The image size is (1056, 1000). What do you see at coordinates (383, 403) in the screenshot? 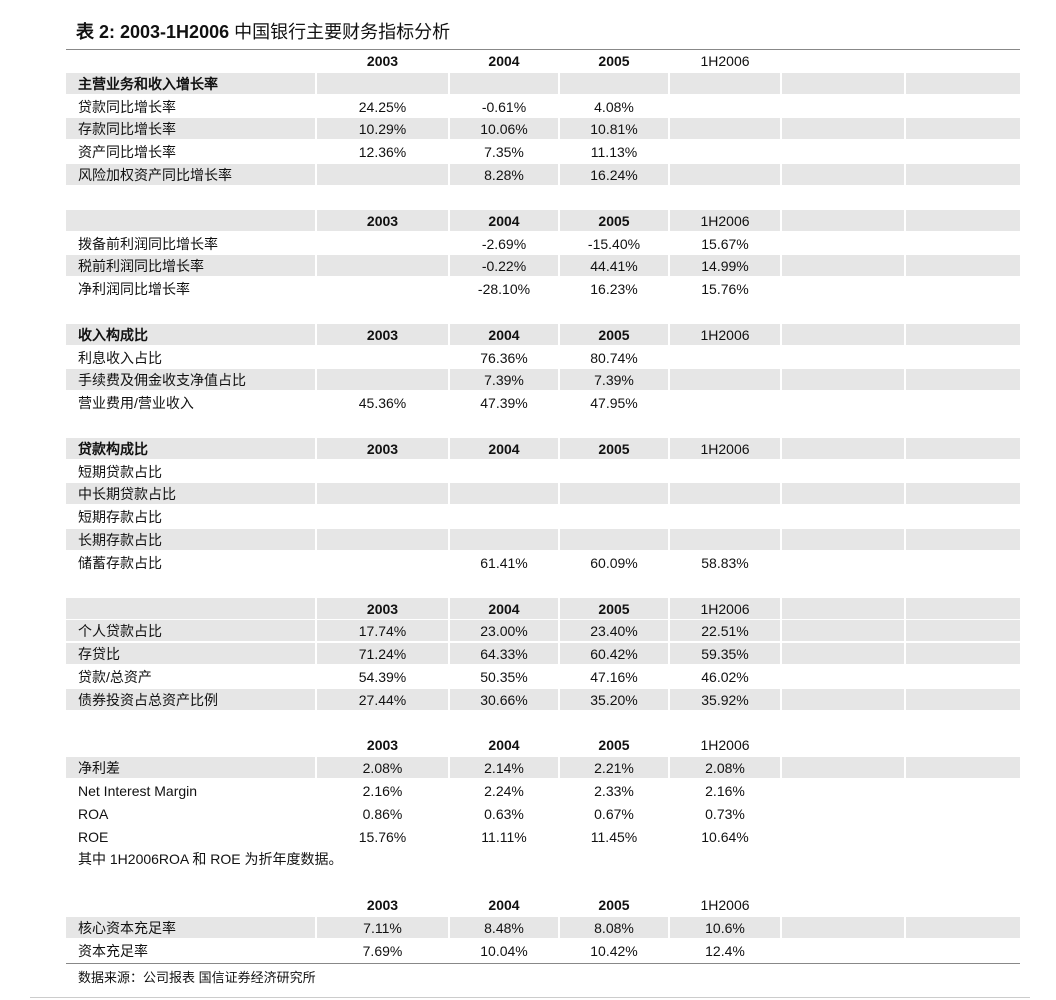
I see `value-cell: 45.36%` at bounding box center [383, 403].